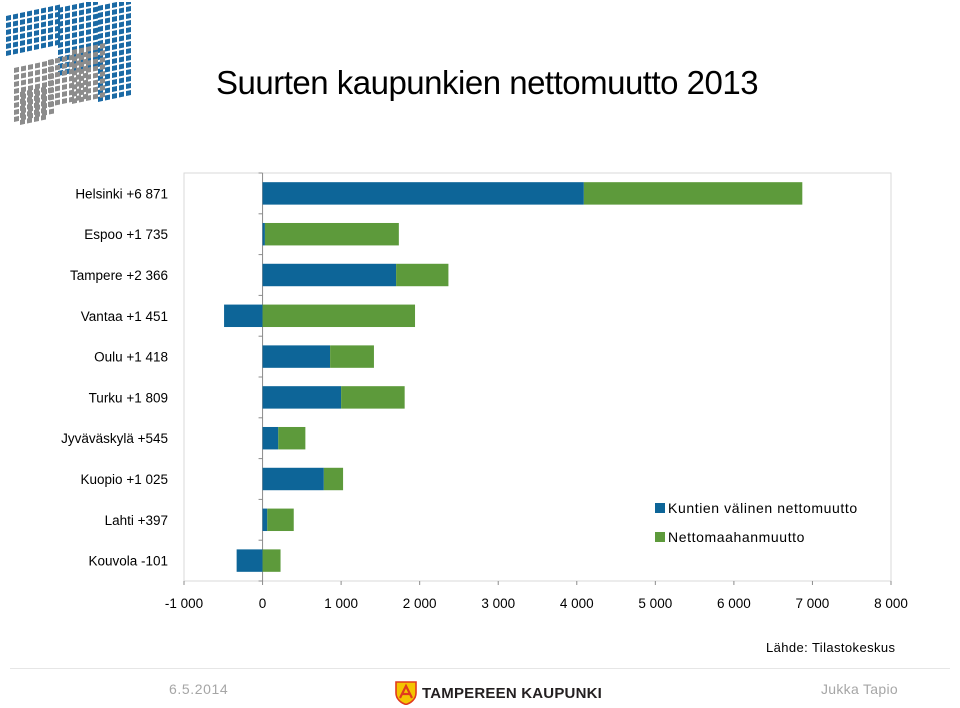  I want to click on chart-title: Suurten kaupunkien nettomuutto 2013, so click(487, 82).